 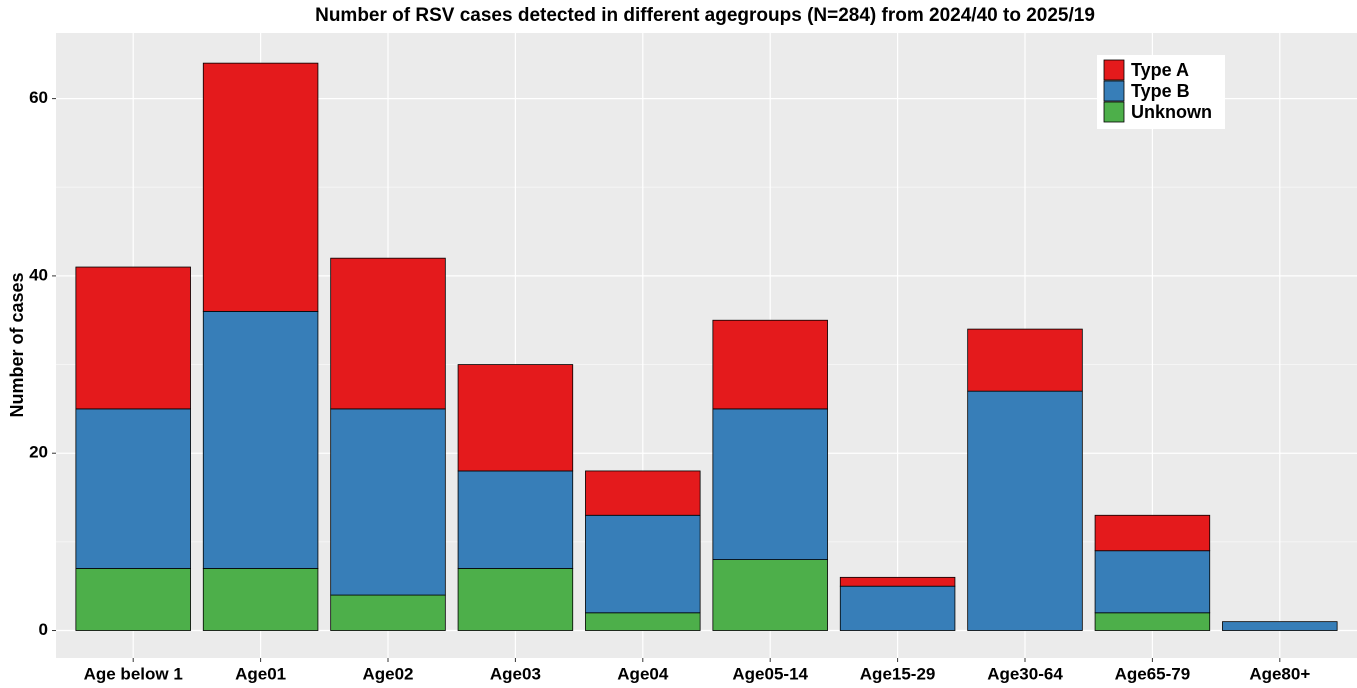 I want to click on x-tick-label: Age30-64, so click(x=1025, y=673).